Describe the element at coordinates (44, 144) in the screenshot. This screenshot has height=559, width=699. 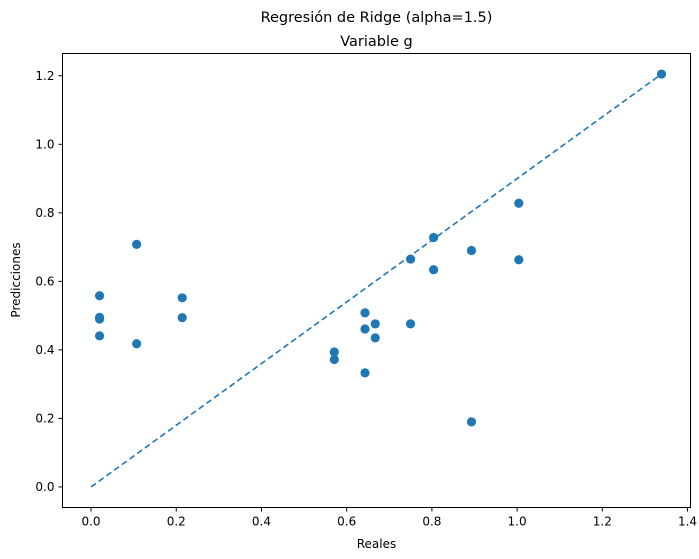
I see `y-tick-label: 1.0` at that location.